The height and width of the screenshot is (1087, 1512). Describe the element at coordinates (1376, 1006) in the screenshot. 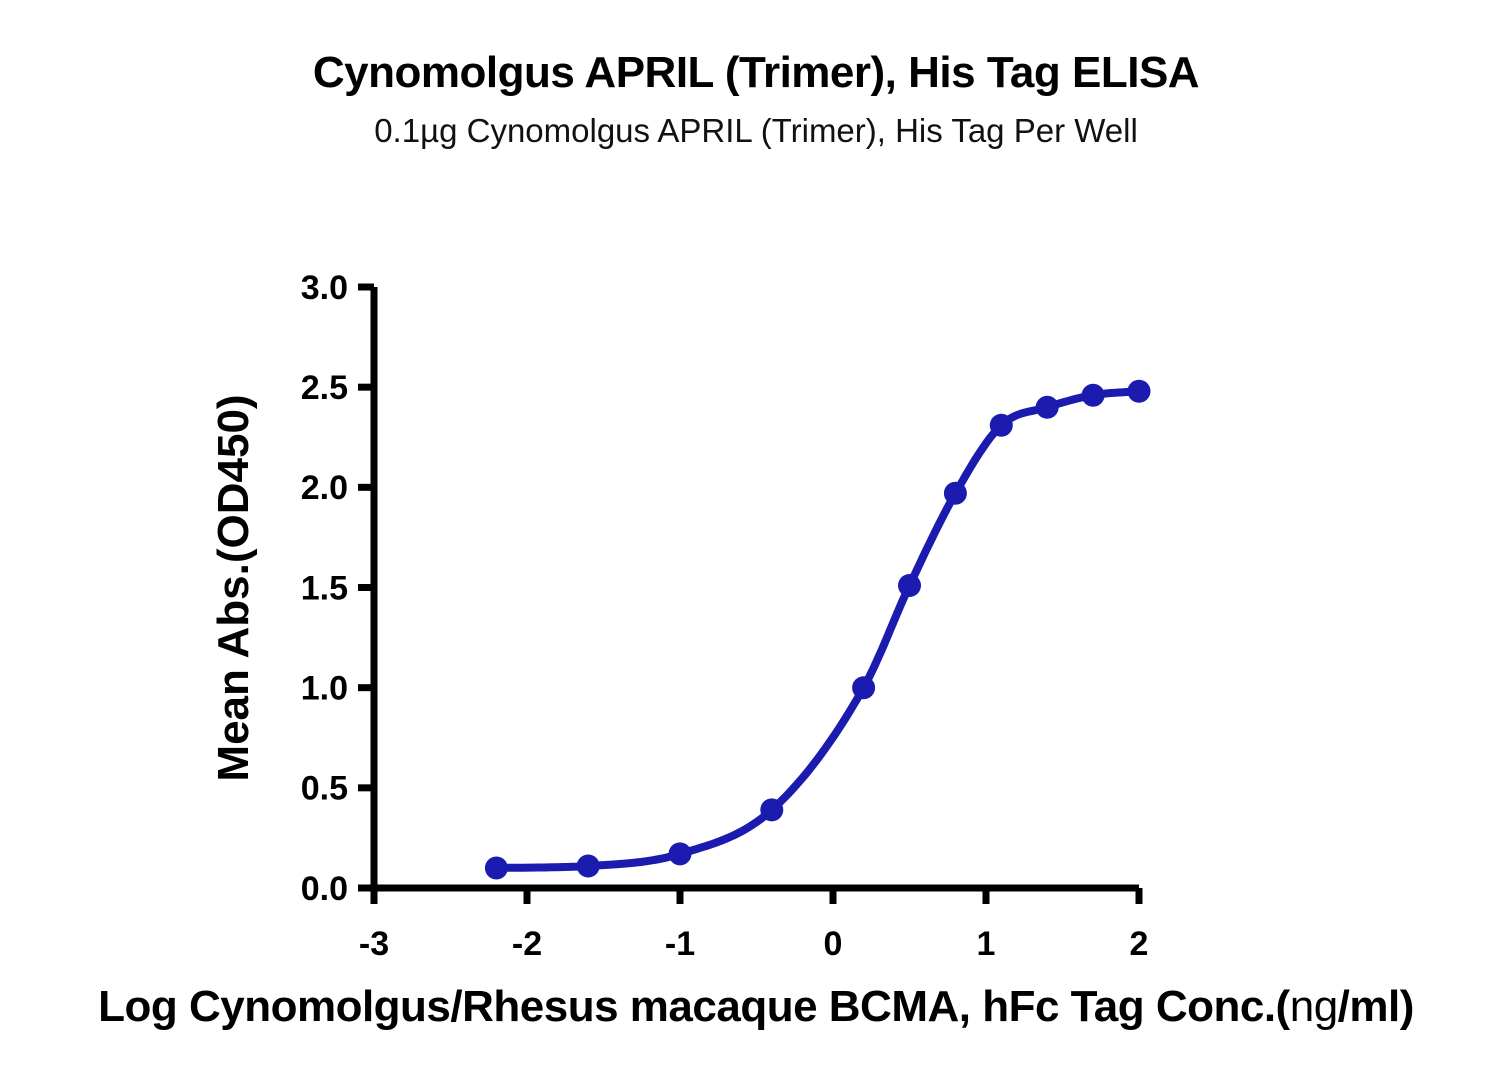

I see `x-axis-title-bold-suffix: /ml)` at that location.